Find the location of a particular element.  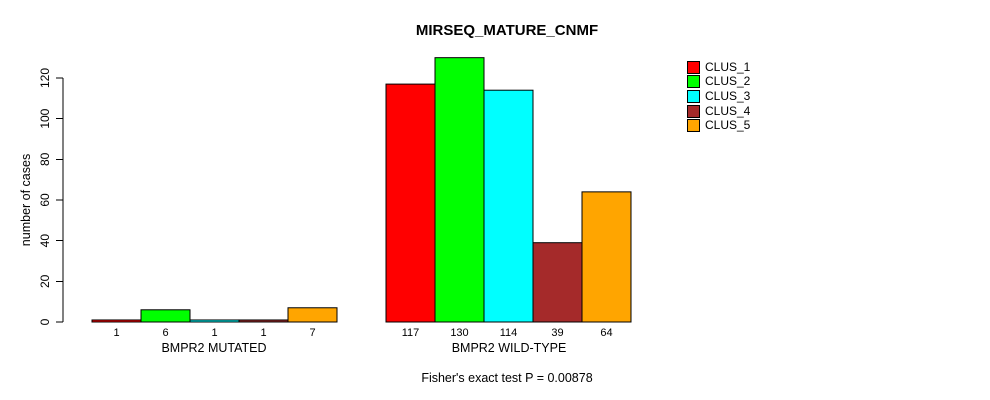

legend-label: CLUS_1 is located at coordinates (728, 66).